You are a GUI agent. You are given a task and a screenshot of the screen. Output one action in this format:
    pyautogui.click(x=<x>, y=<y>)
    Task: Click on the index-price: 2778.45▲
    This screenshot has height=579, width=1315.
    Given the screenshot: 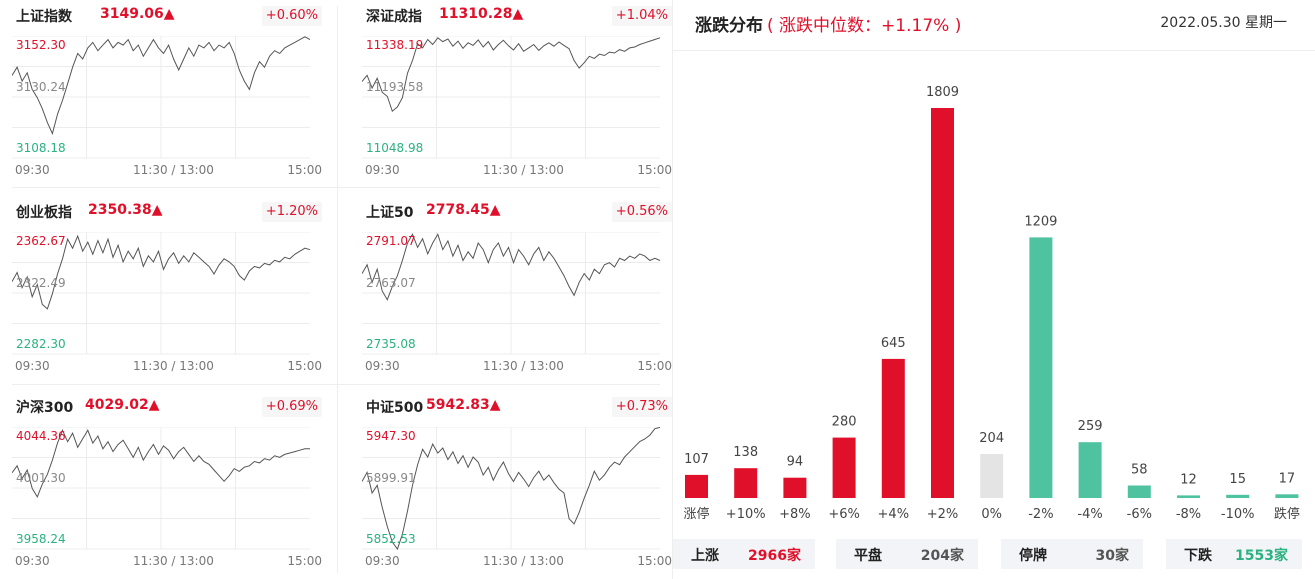 What is the action you would take?
    pyautogui.click(x=463, y=210)
    